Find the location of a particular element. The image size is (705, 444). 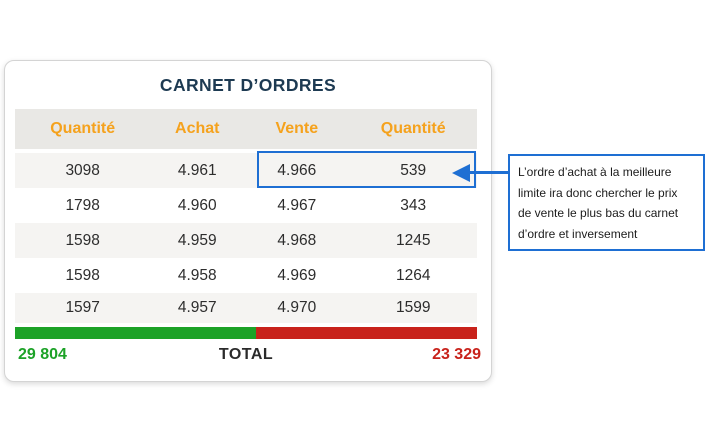

cell-qty-sell: 343 is located at coordinates (413, 205).